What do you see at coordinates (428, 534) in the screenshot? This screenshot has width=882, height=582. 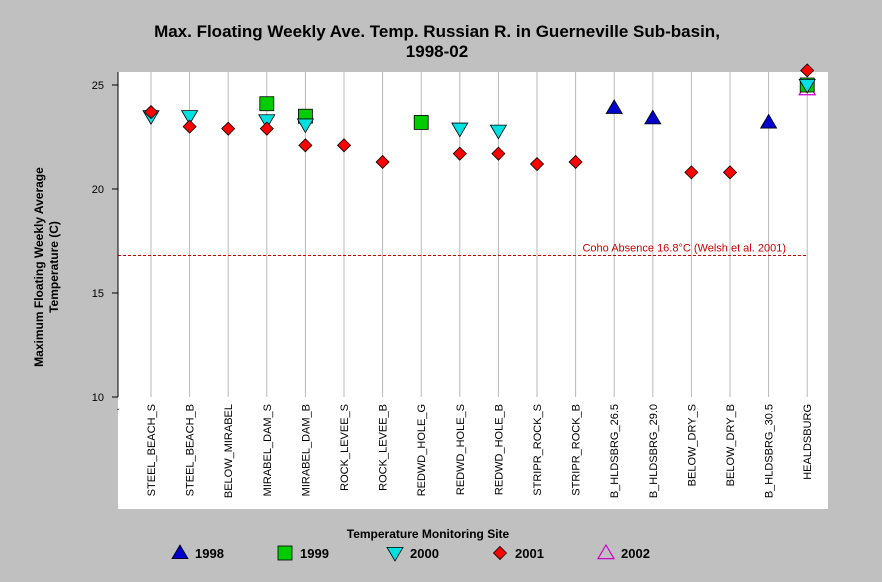 I see `x-axis-title: Temperature Monitoring Site` at bounding box center [428, 534].